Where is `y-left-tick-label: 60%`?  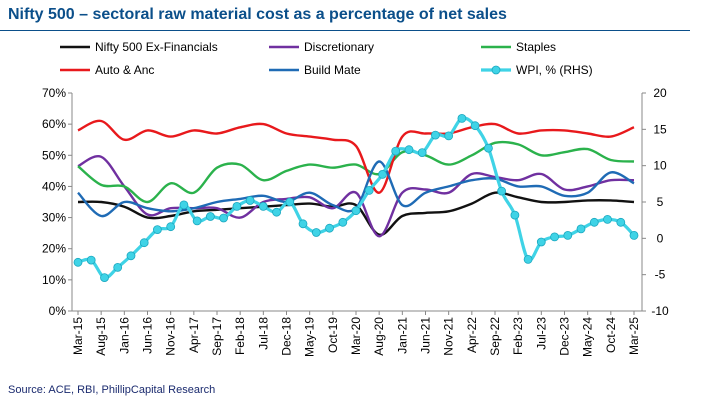 y-left-tick-label: 60% is located at coordinates (54, 124).